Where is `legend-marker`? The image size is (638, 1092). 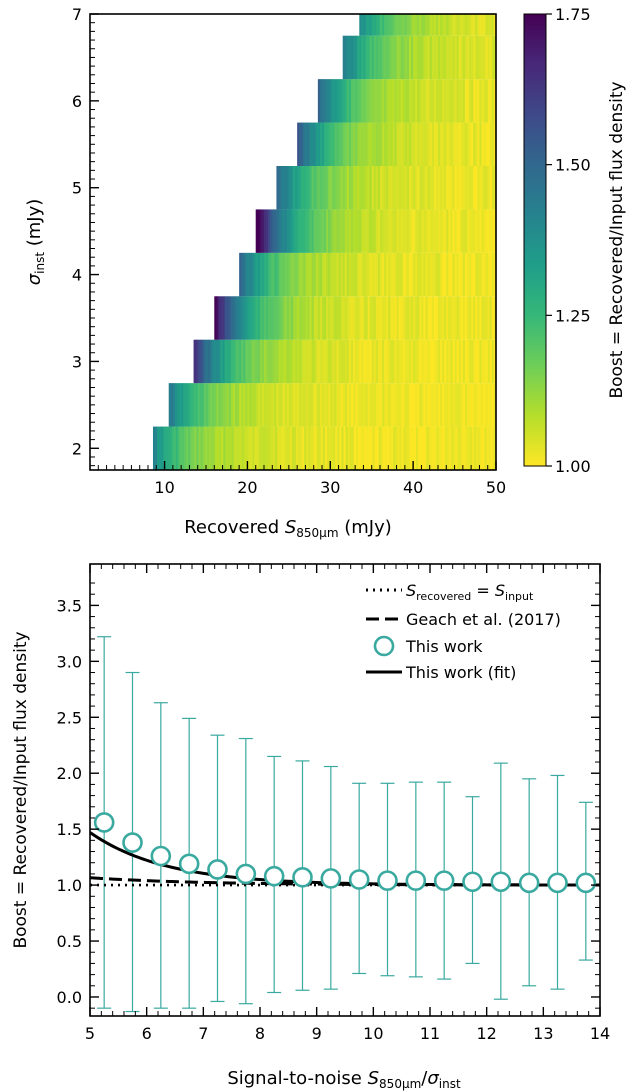
legend-marker is located at coordinates (384, 646).